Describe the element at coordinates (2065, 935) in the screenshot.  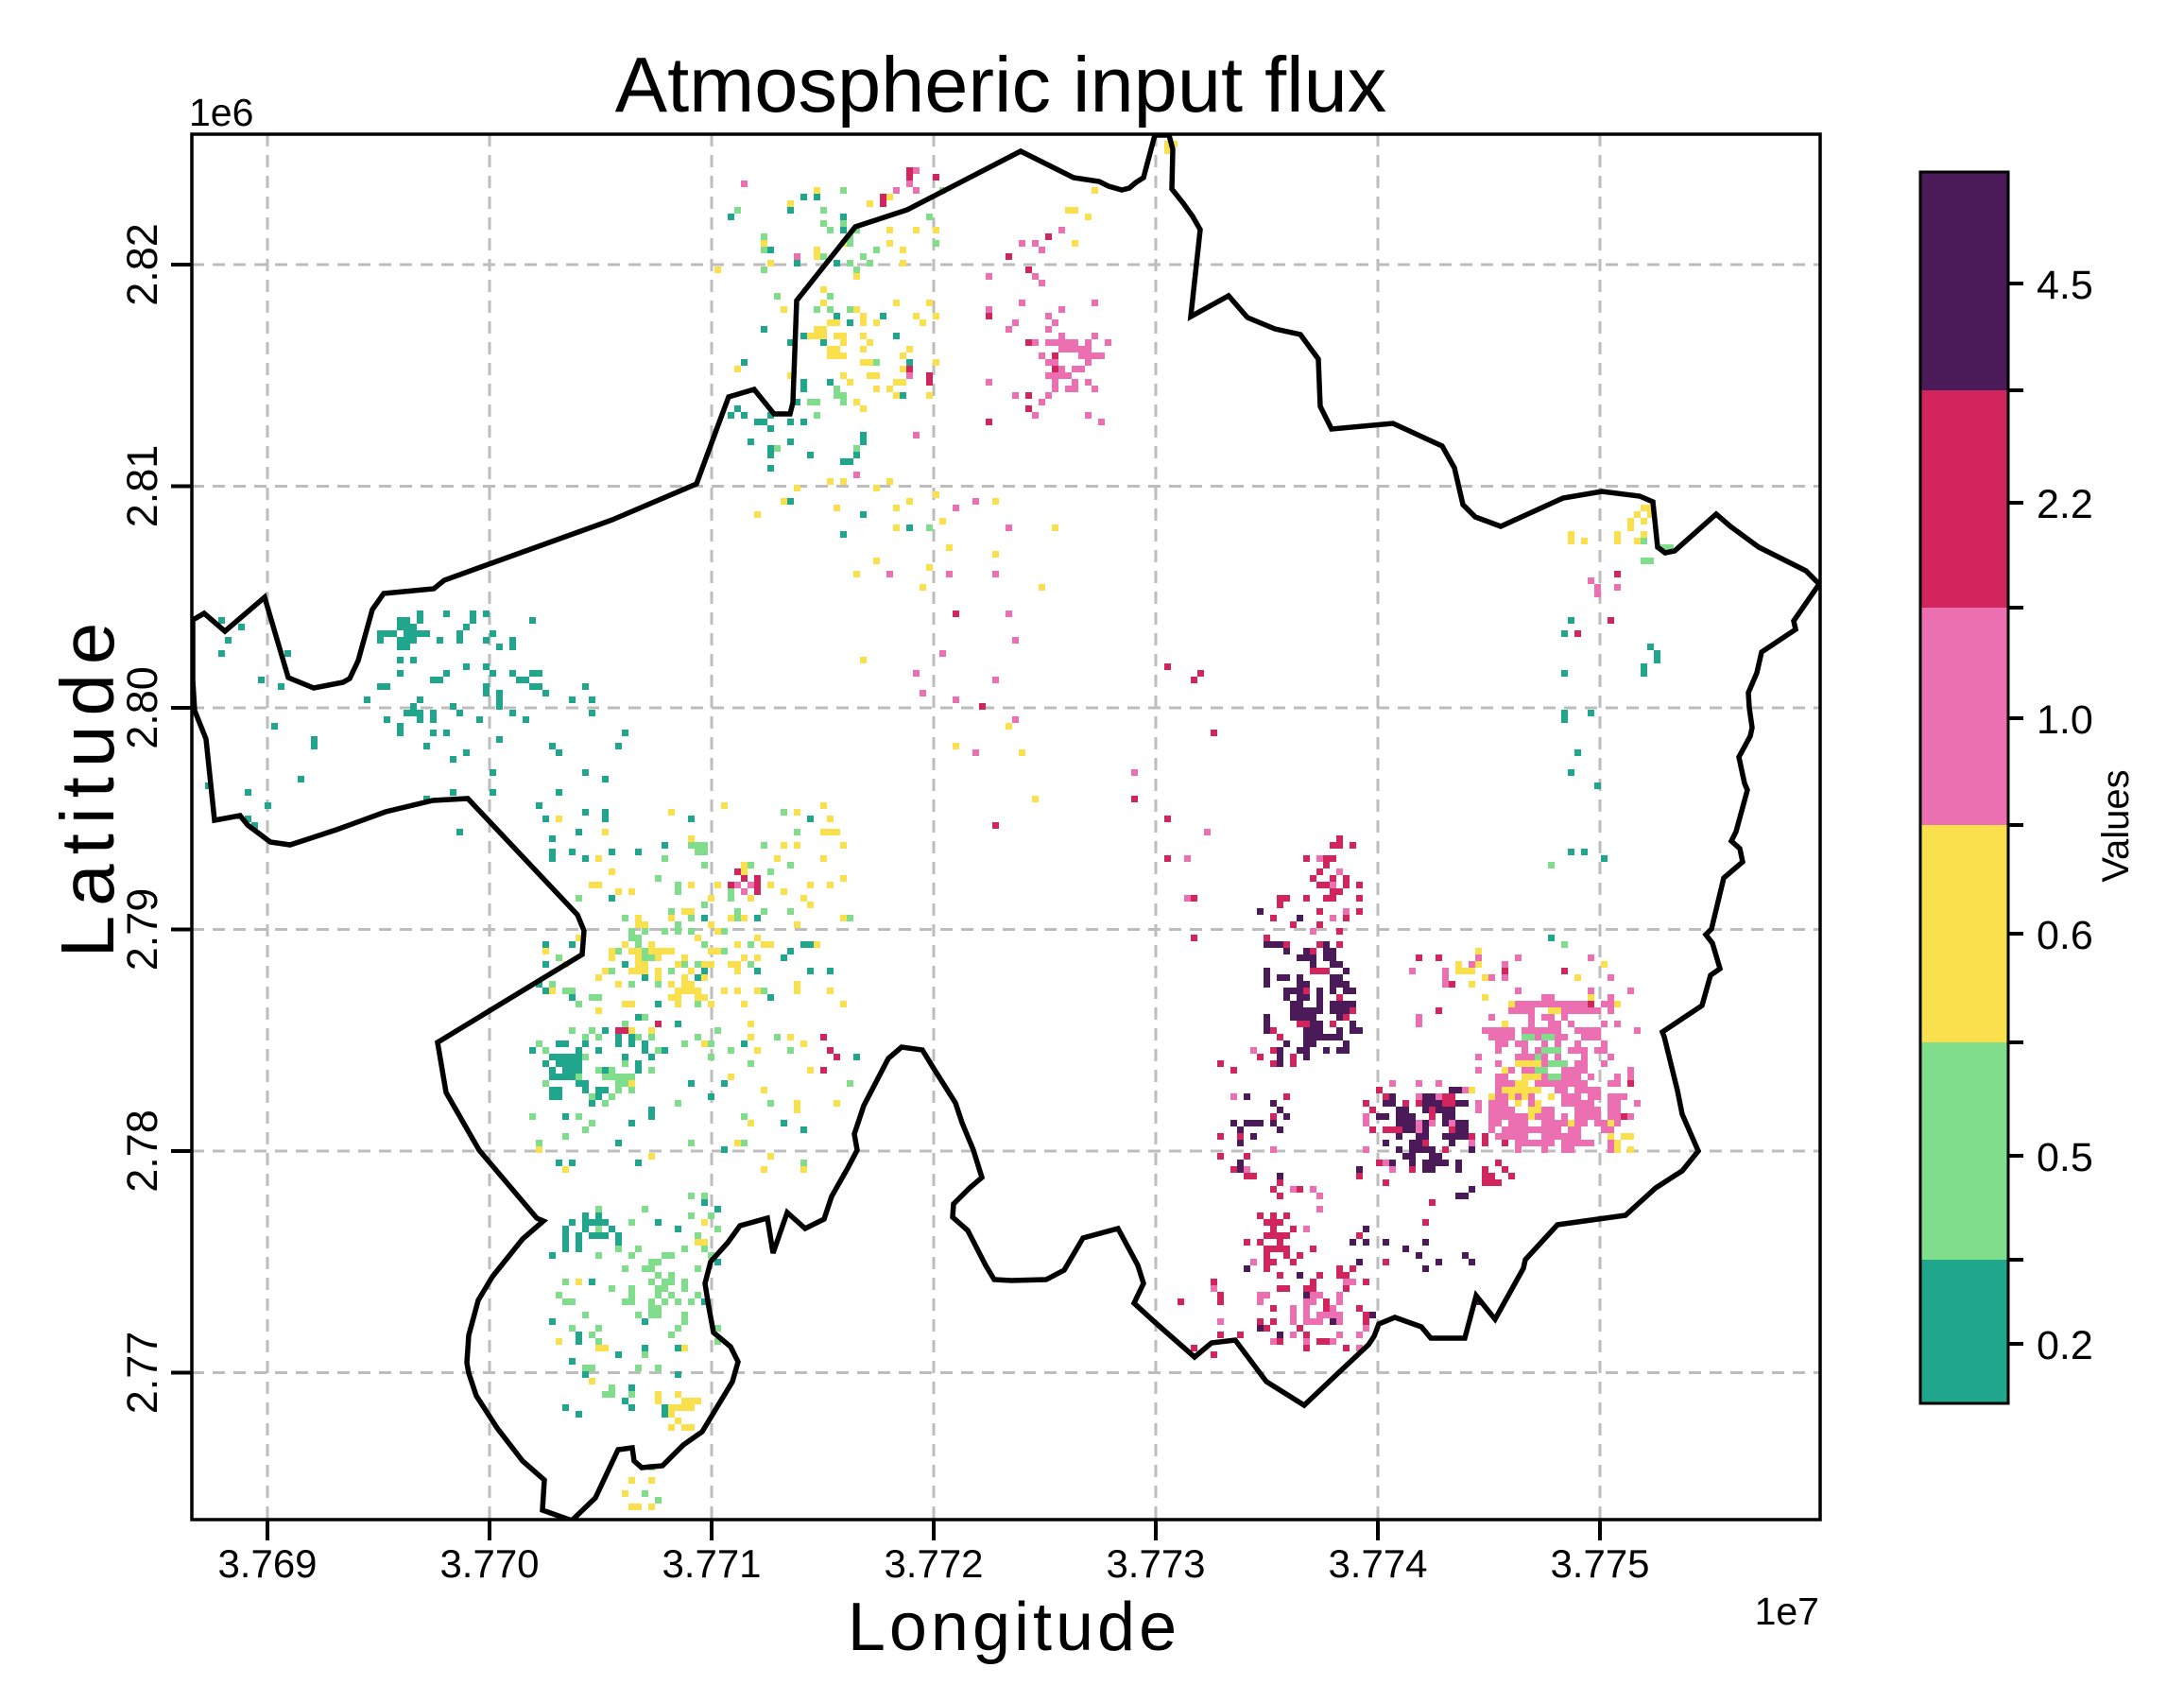
I see `svg-text: 0.6` at that location.